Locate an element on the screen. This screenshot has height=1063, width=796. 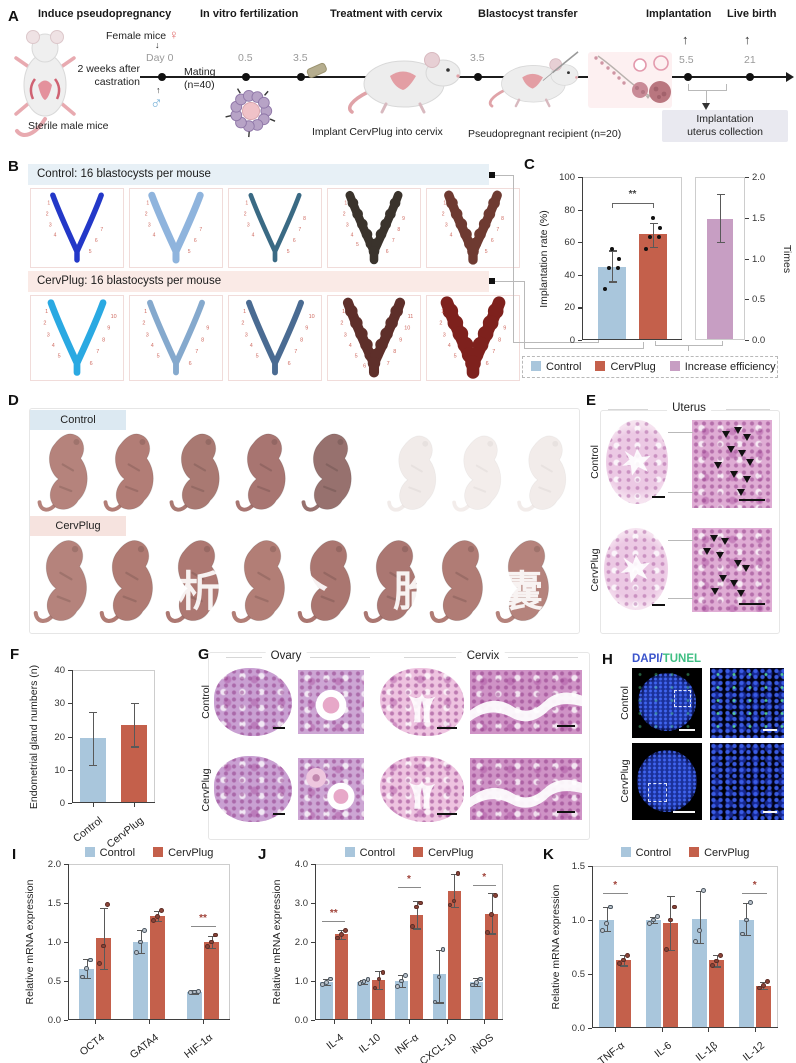
g-row-cervplug-label: CervPlug is located at coordinates (206, 790).